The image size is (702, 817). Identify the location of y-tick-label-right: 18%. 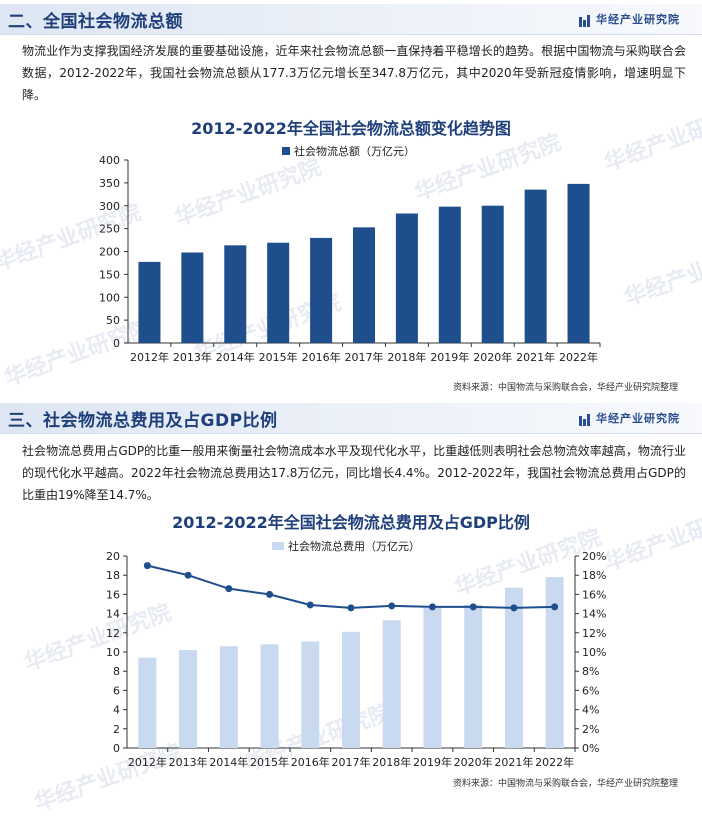
(594, 575).